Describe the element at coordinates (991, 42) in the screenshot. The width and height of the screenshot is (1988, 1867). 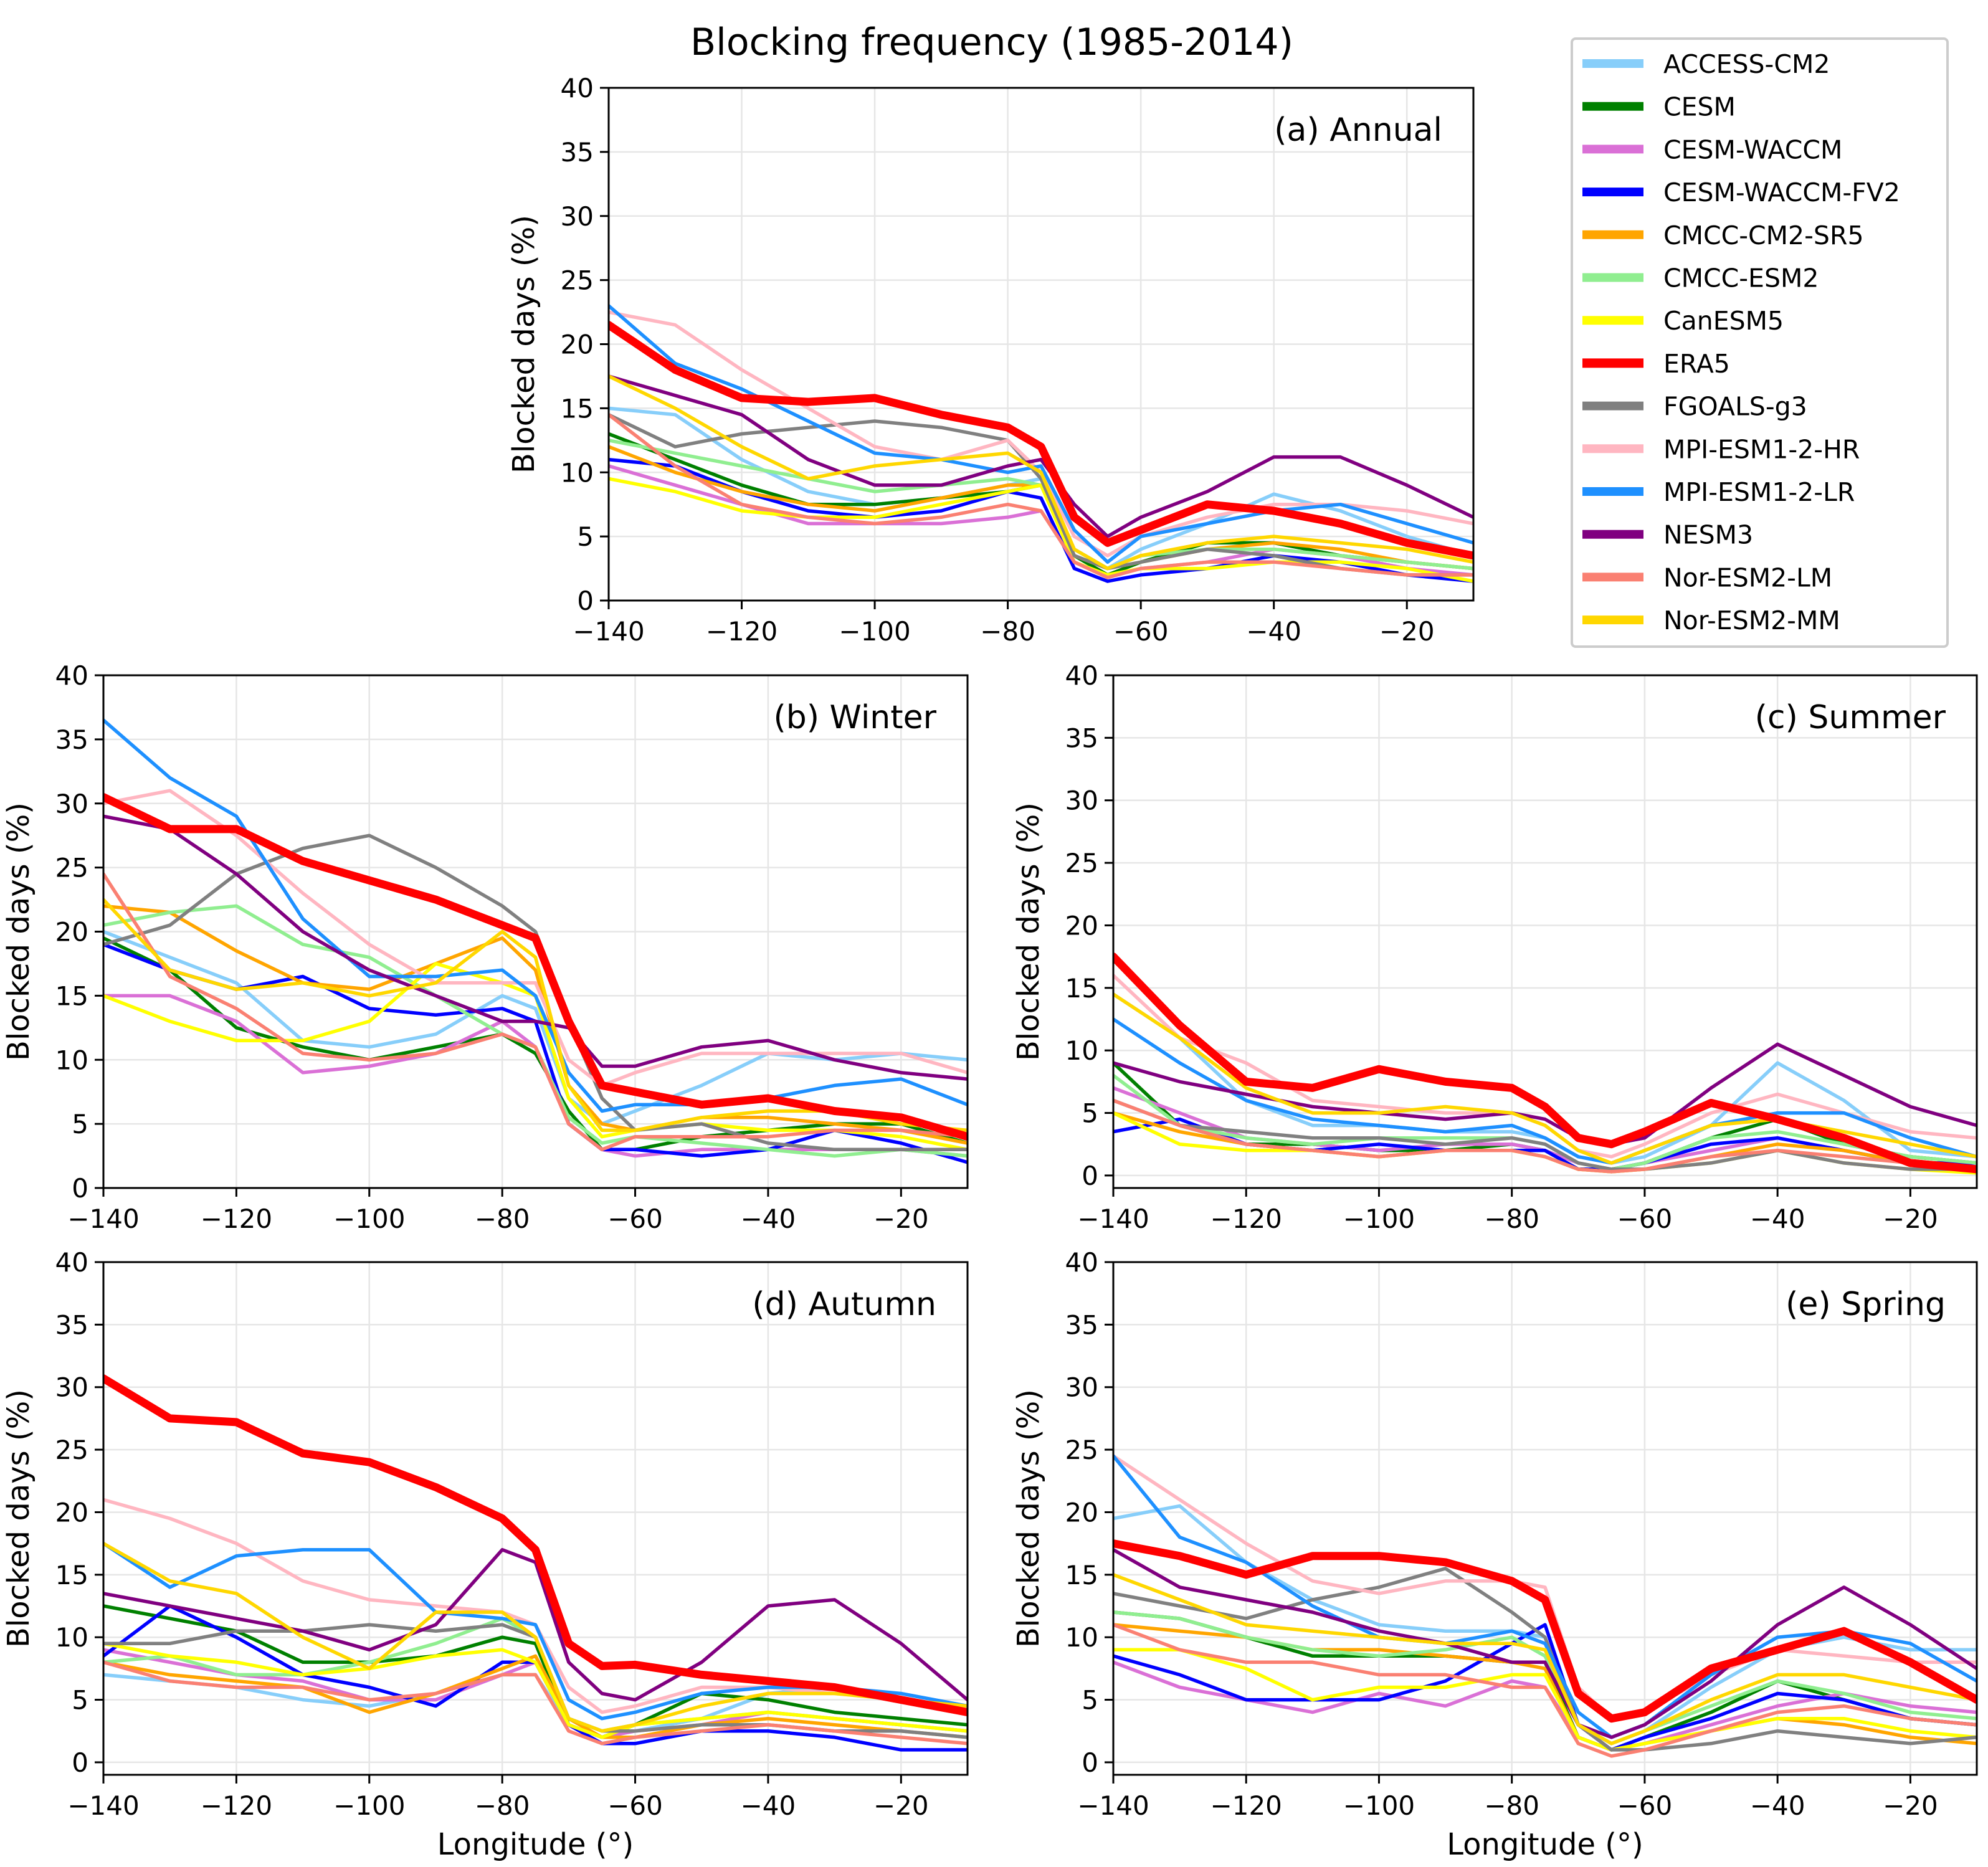
I see `figure-title: Blocking frequency (1985-2014)` at that location.